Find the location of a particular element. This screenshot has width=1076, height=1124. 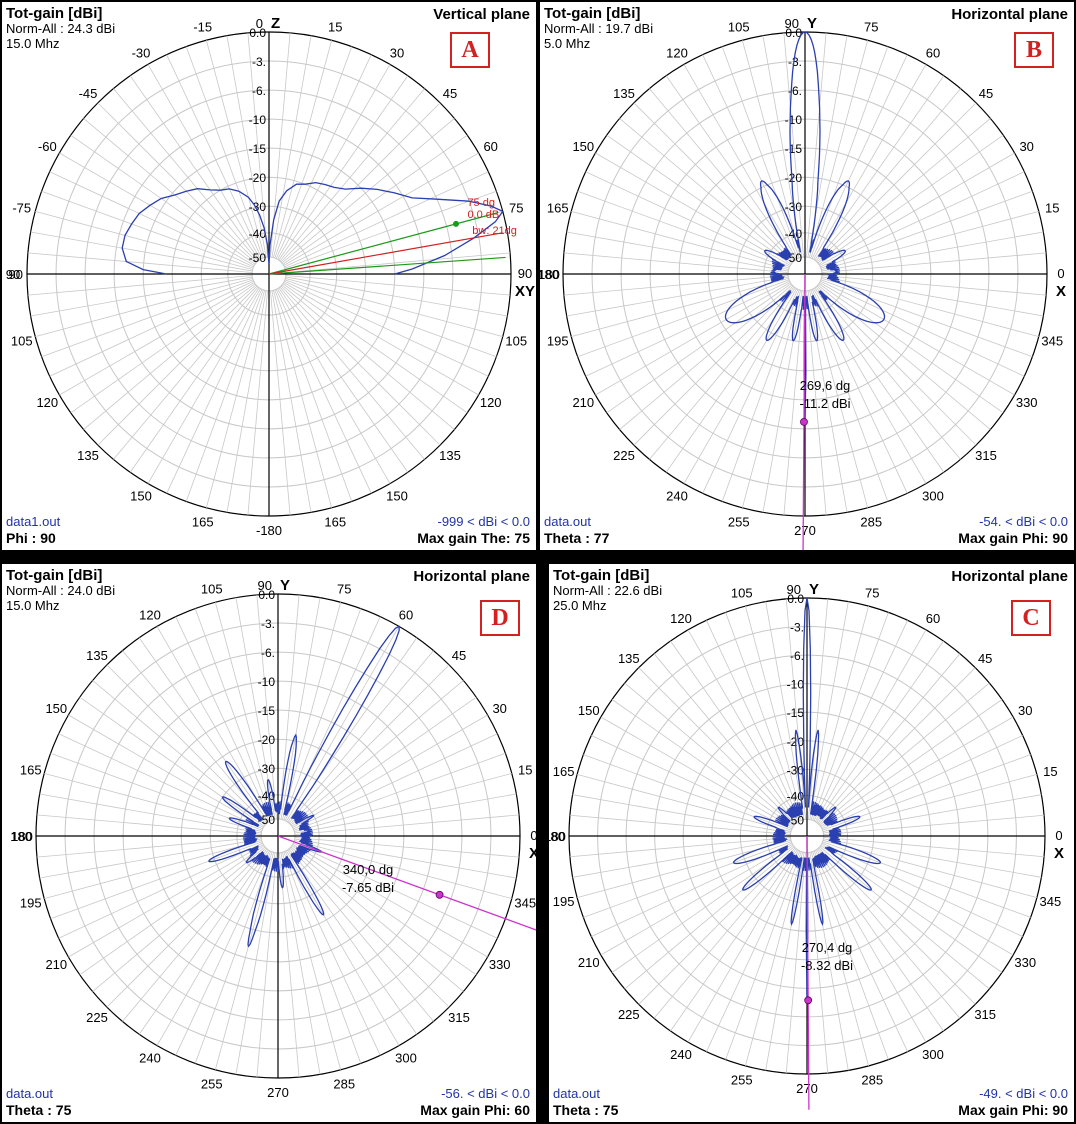

ring-label: -30 is located at coordinates (796, 770).